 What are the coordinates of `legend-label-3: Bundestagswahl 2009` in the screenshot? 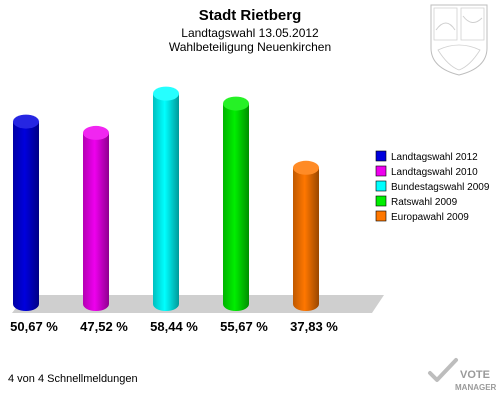 It's located at (440, 187).